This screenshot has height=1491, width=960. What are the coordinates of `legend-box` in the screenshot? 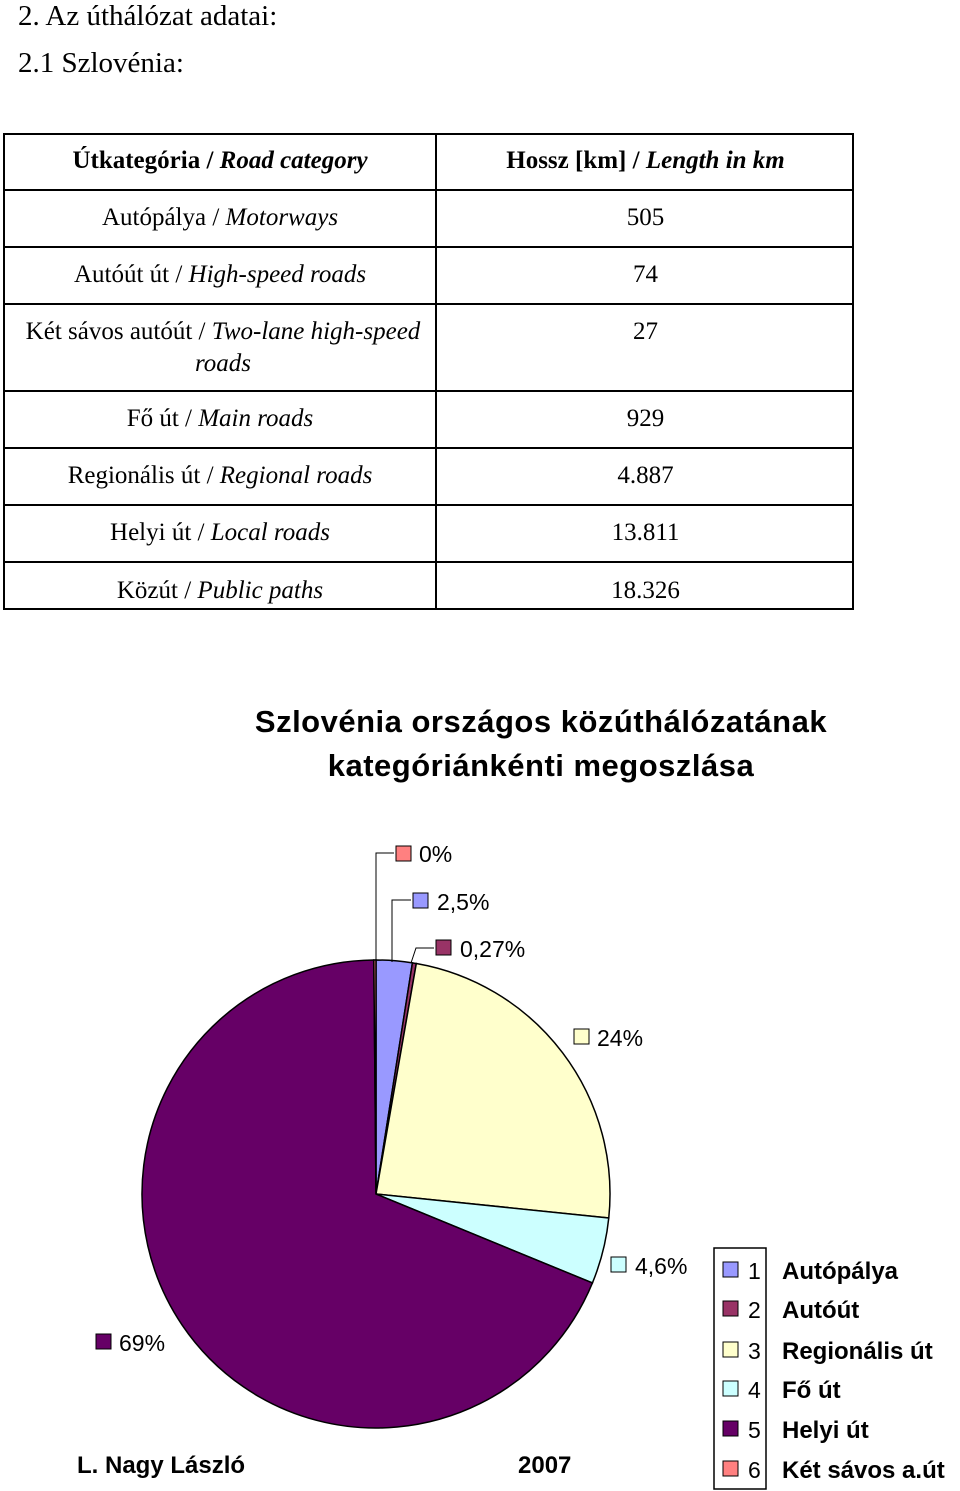 It's located at (740, 1368).